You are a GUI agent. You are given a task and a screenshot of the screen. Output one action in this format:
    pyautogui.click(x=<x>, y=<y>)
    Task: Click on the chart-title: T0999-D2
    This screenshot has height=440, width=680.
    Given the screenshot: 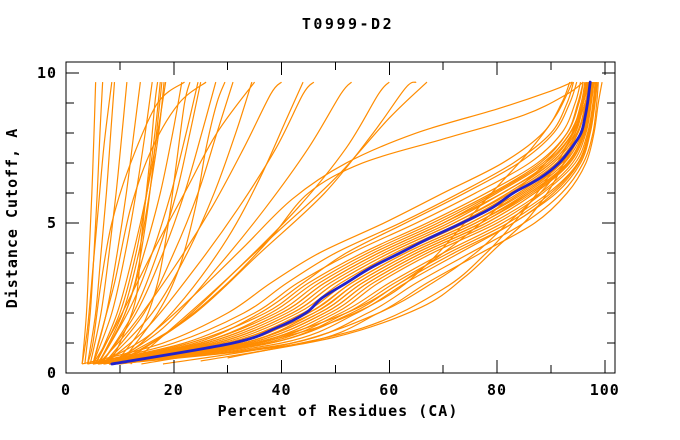 What is the action you would take?
    pyautogui.click(x=348, y=24)
    